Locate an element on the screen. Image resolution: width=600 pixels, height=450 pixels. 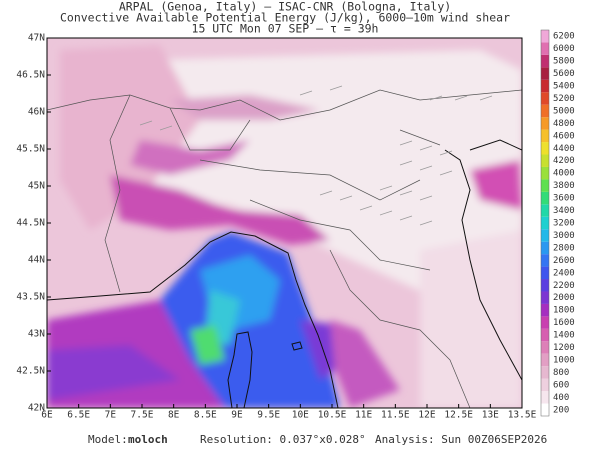
x-tick-label: 13E is located at coordinates (490, 415).